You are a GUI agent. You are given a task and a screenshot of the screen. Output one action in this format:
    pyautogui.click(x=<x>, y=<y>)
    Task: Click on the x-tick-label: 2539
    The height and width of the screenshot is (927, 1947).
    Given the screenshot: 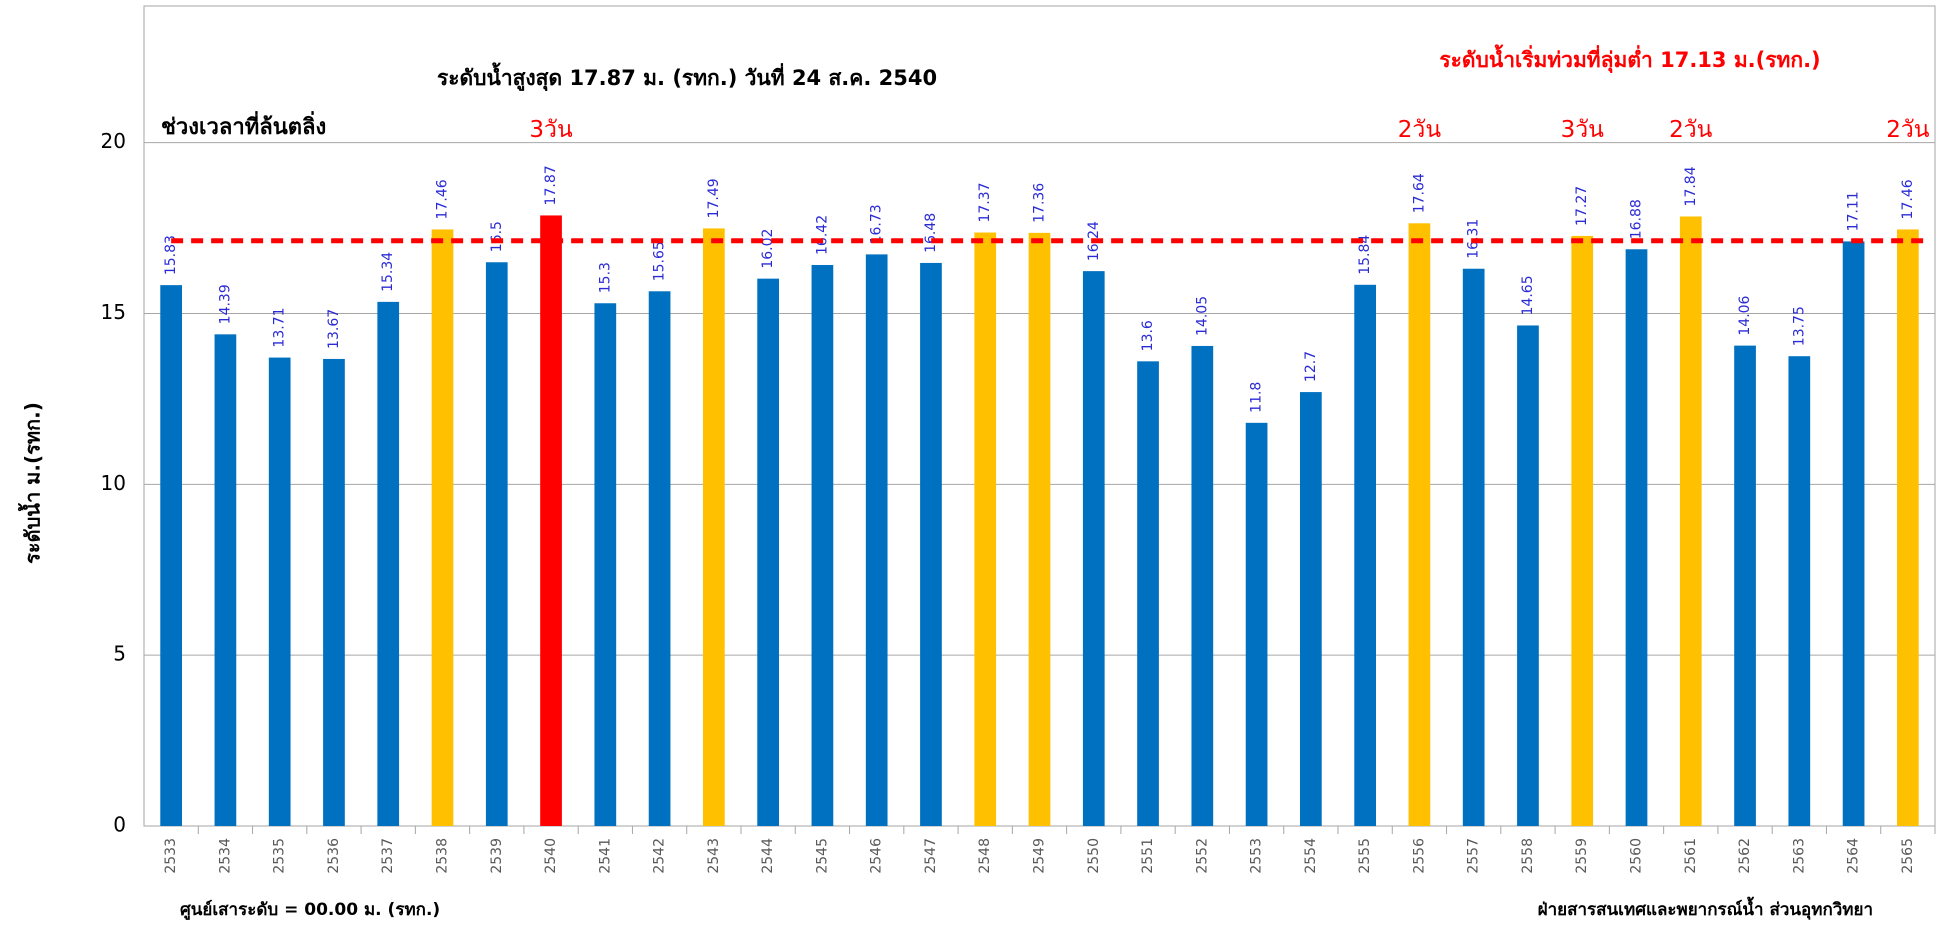 What is the action you would take?
    pyautogui.click(x=497, y=856)
    